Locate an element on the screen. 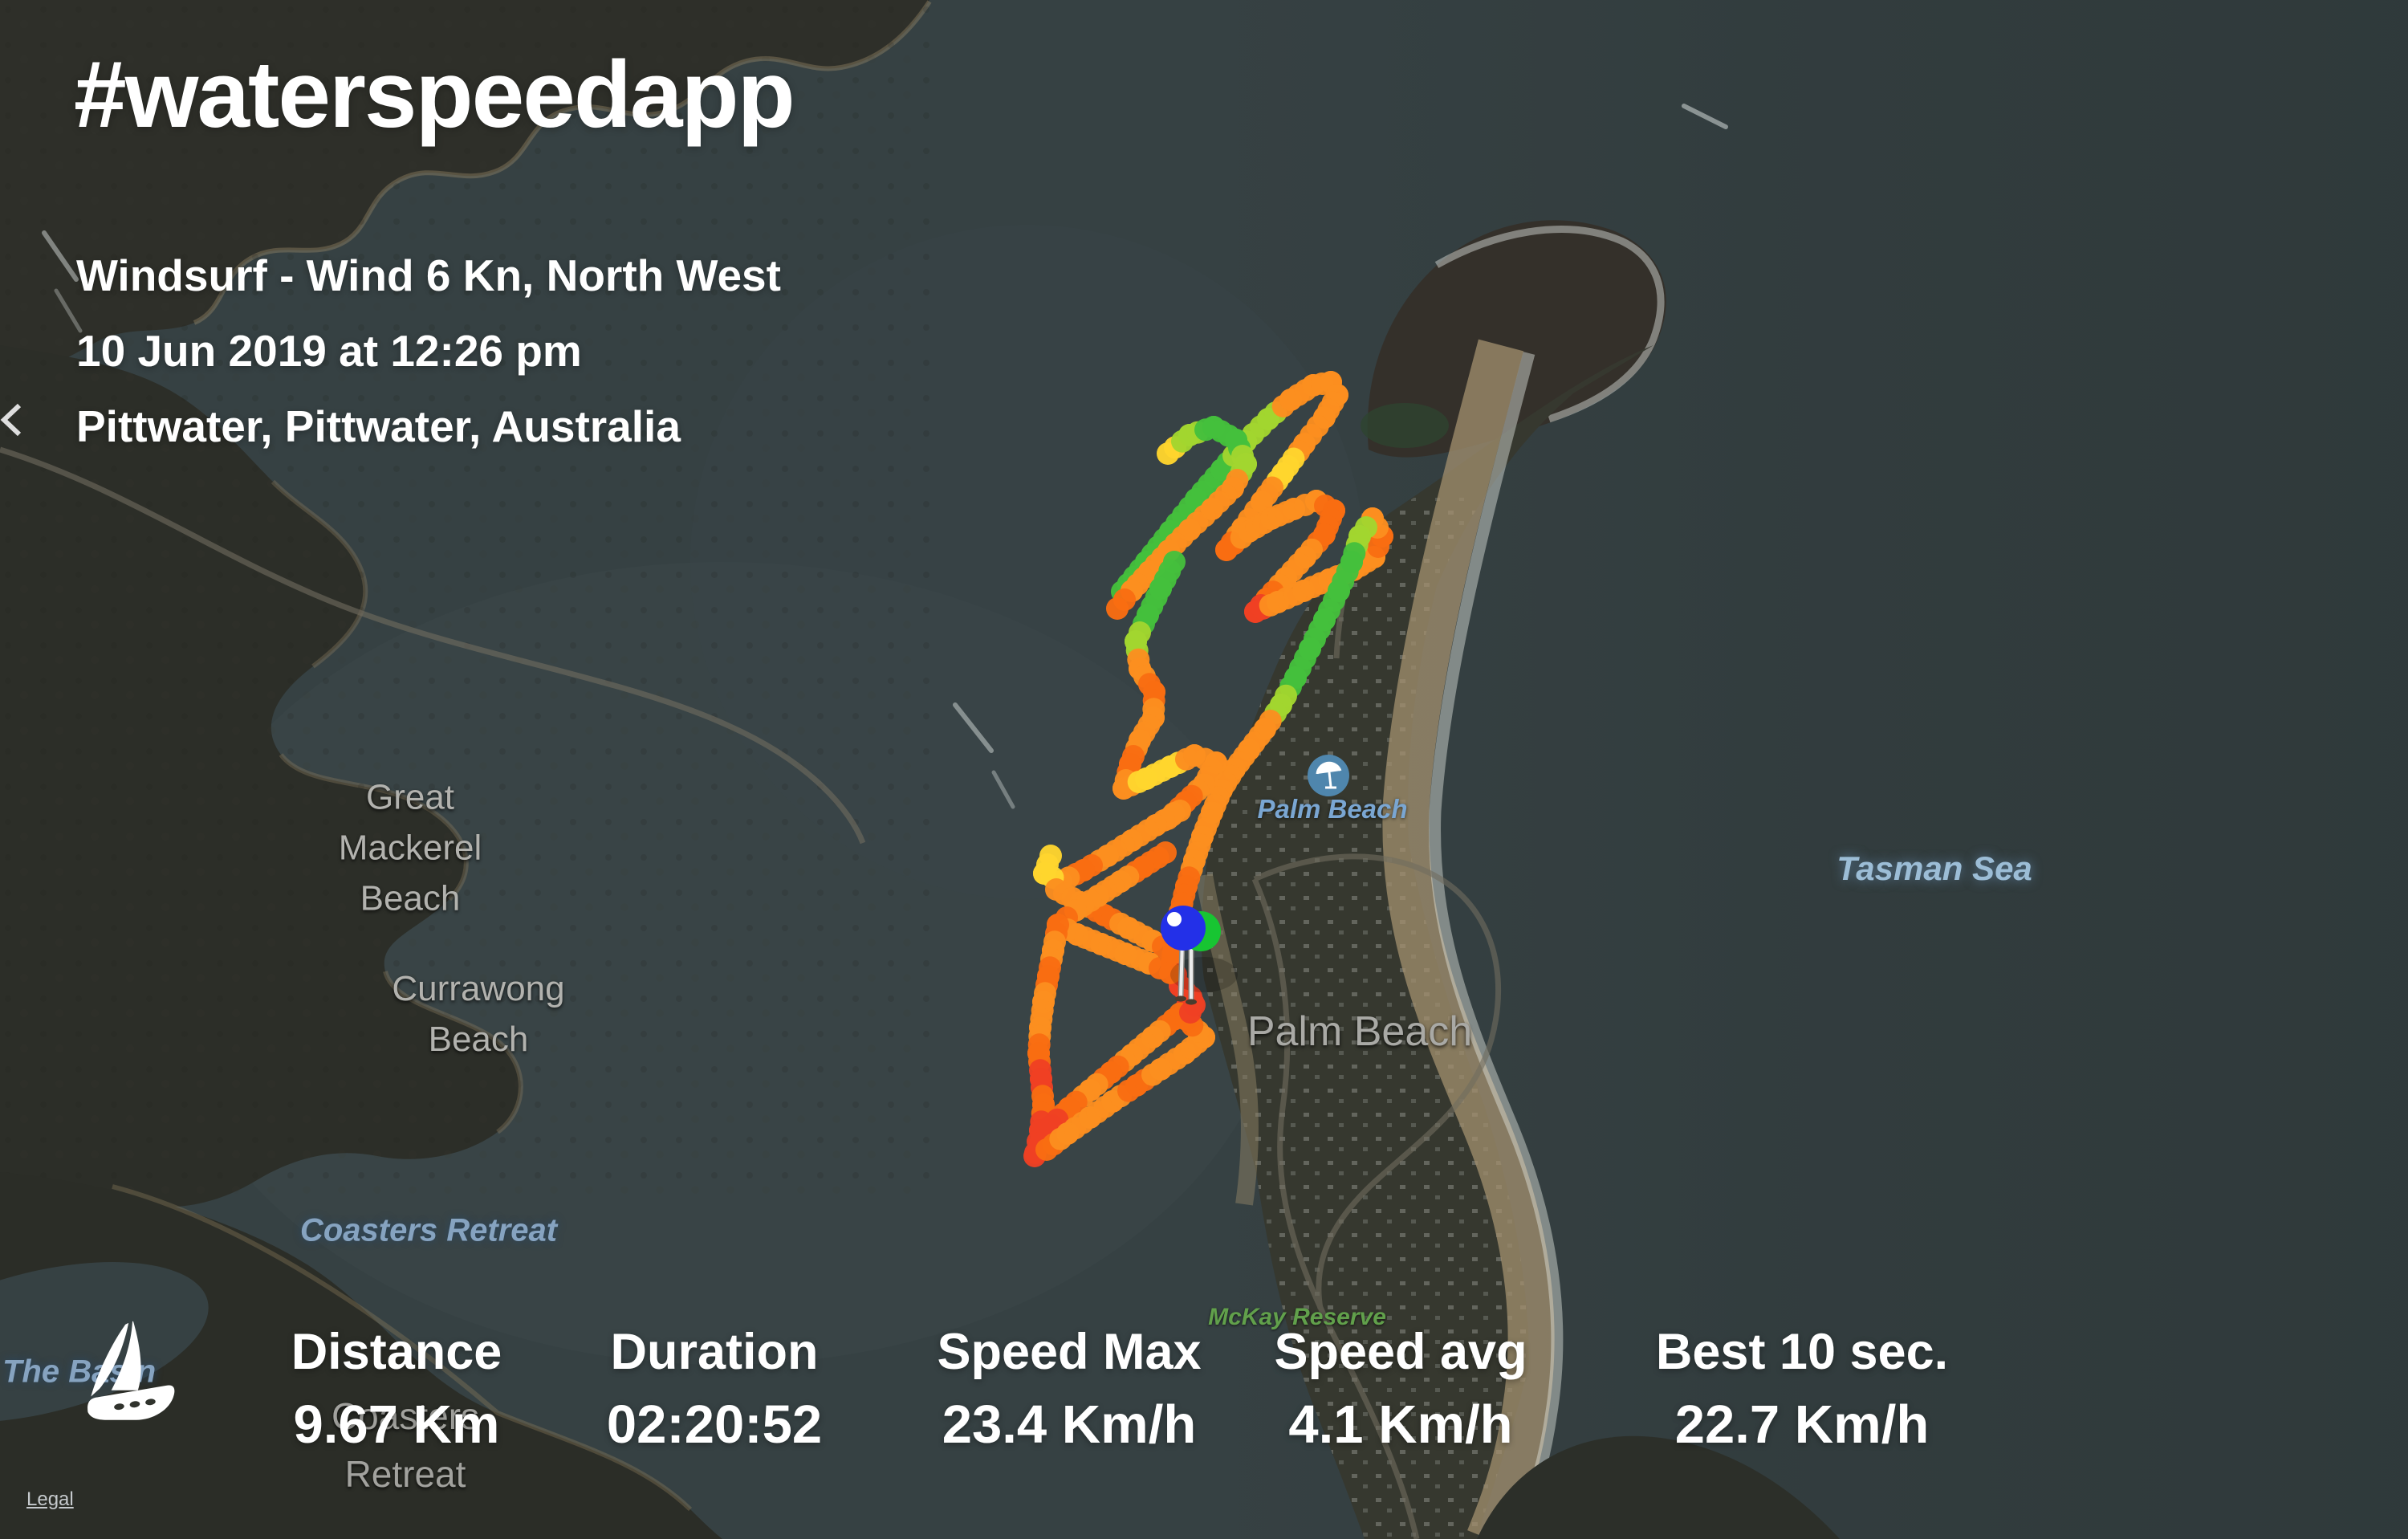  stat-speed-avg-label: Speed avg is located at coordinates (1400, 1352).